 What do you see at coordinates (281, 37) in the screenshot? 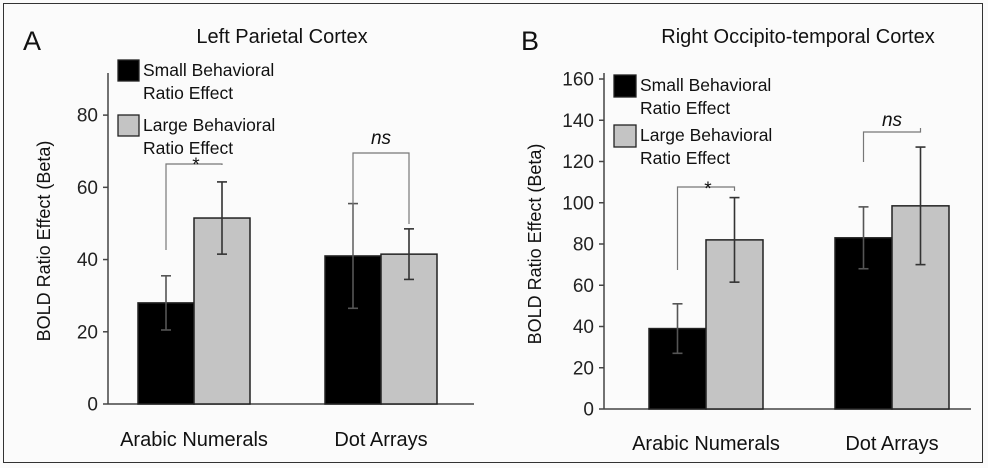
I see `chart-title: Left Parietal Cortex` at bounding box center [281, 37].